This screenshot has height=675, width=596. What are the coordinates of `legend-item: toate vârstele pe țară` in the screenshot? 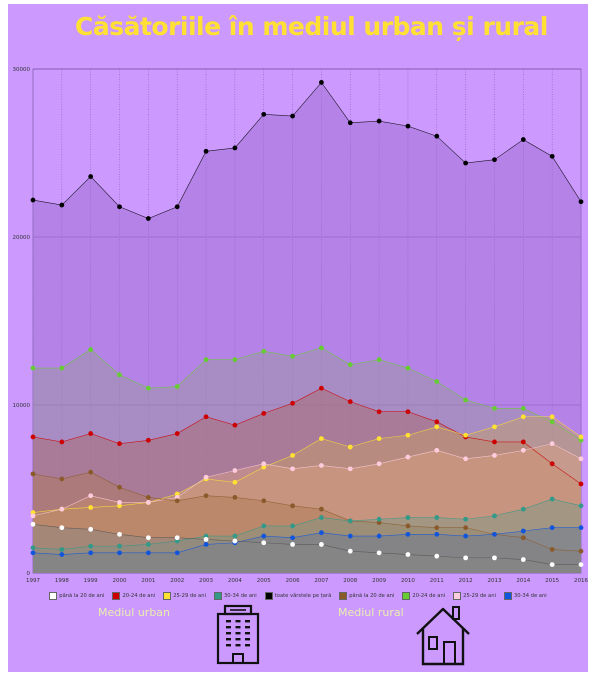 It's located at (298, 596).